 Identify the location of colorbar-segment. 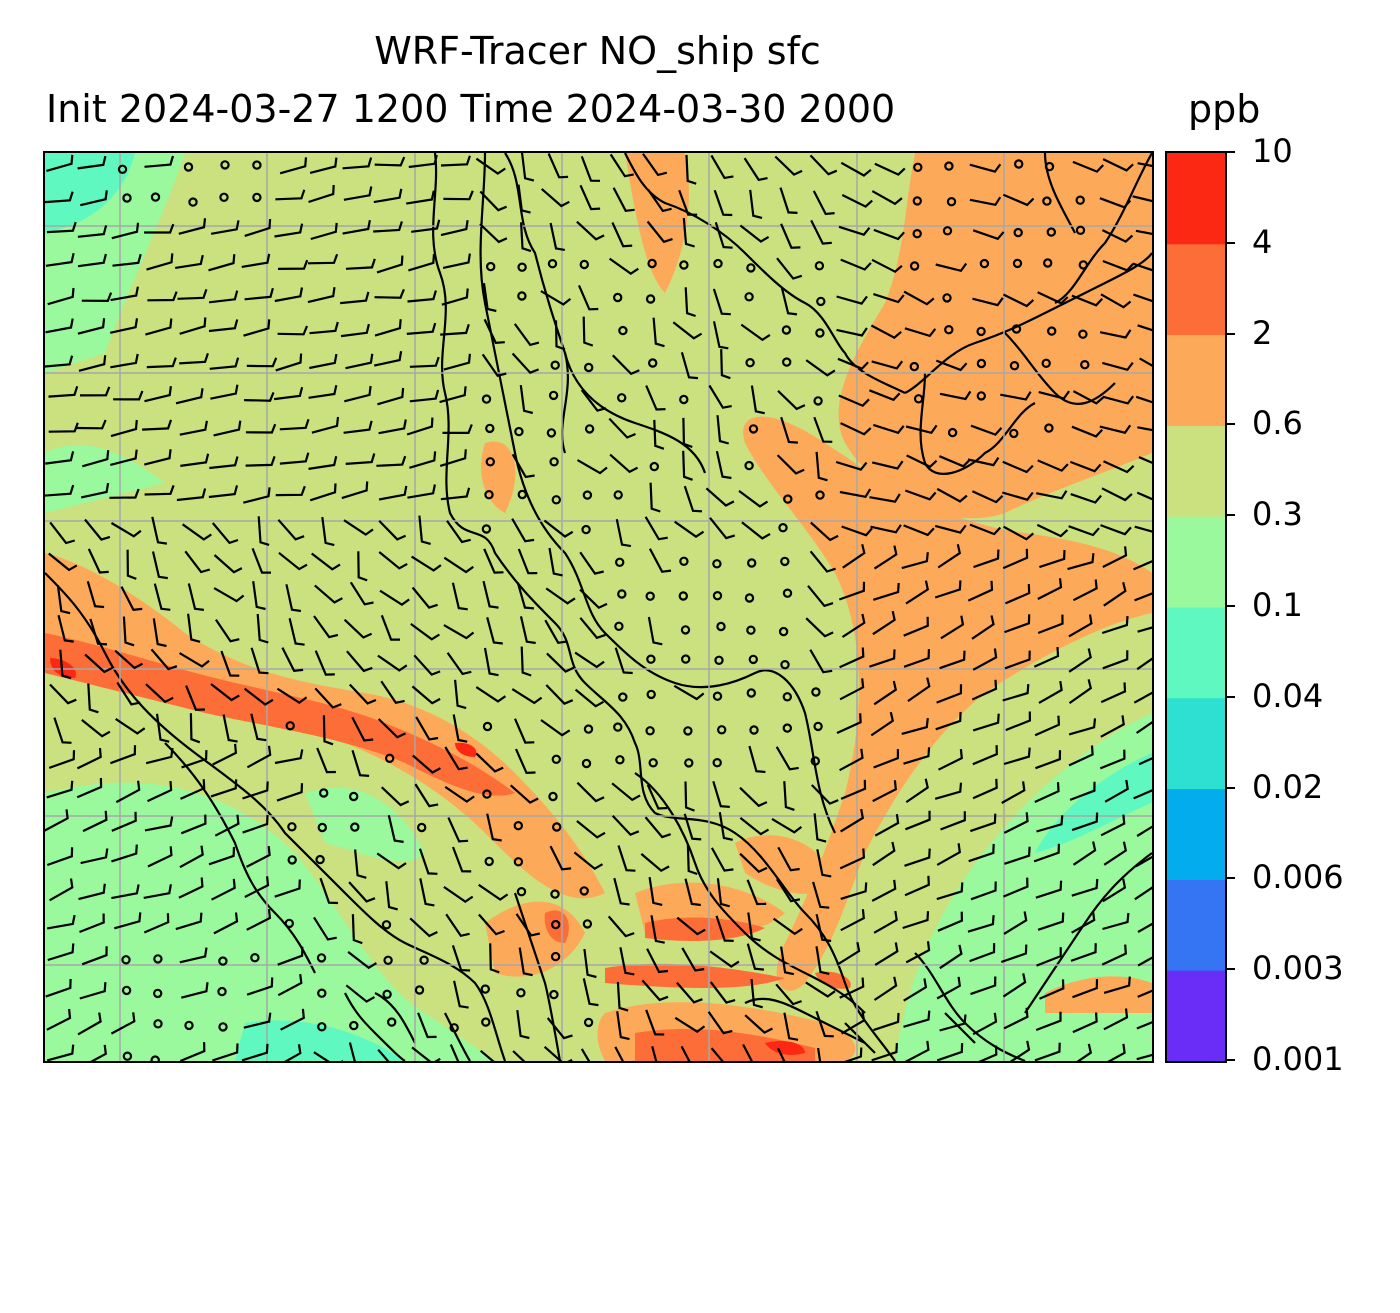
(1196, 1015).